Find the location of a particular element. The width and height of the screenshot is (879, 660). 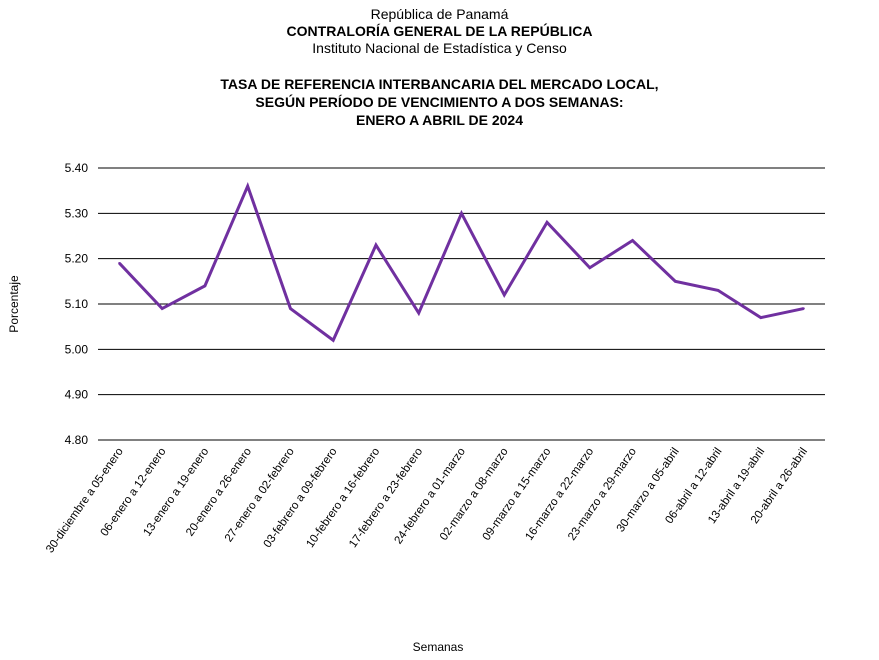

x-tick-label: 10-febrero a 16-febrero is located at coordinates (343, 498).